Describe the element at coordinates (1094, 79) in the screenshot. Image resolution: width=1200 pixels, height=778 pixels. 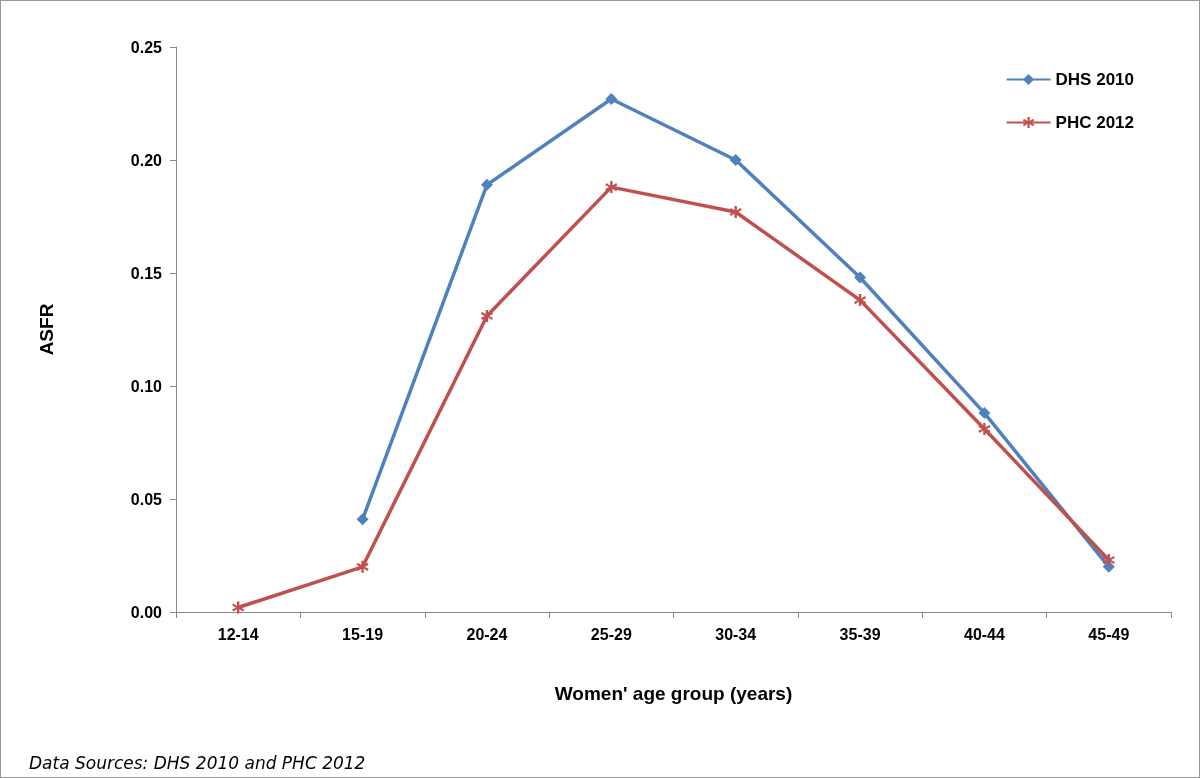
I see `legend-label: DHS 2010` at that location.